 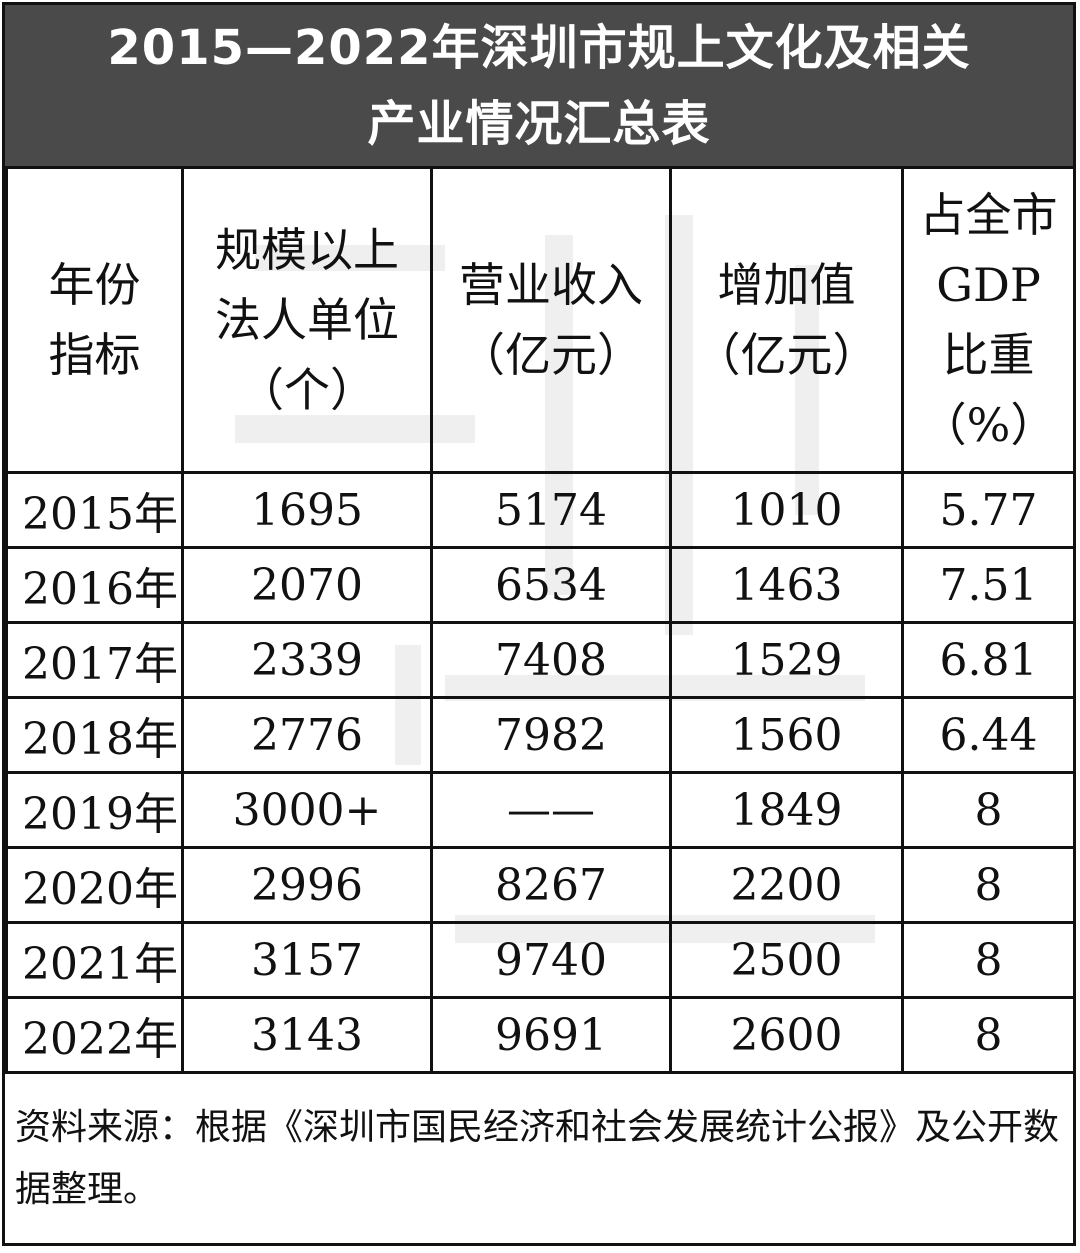 I want to click on cell-units: 3000+, so click(x=307, y=810).